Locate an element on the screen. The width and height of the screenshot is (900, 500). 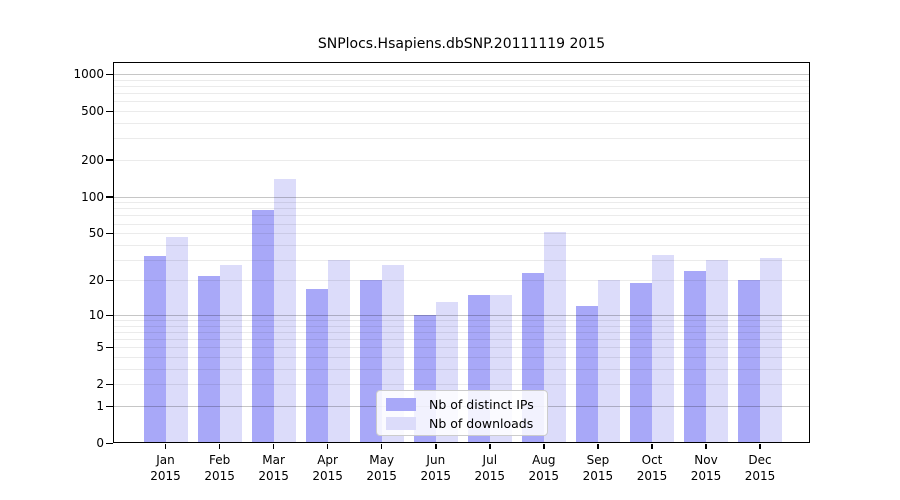
x-tick-label: May 2015 is located at coordinates (381, 468).